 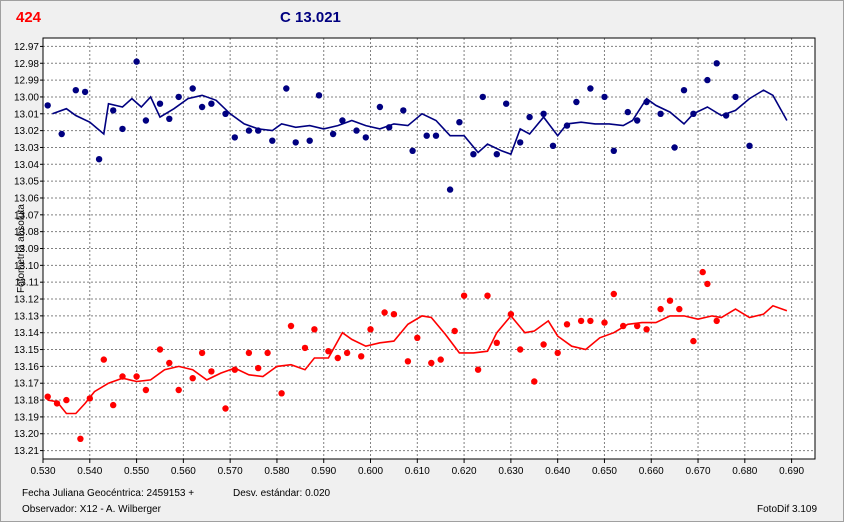 I want to click on y-tick-label: 13.09, so click(x=26, y=249).